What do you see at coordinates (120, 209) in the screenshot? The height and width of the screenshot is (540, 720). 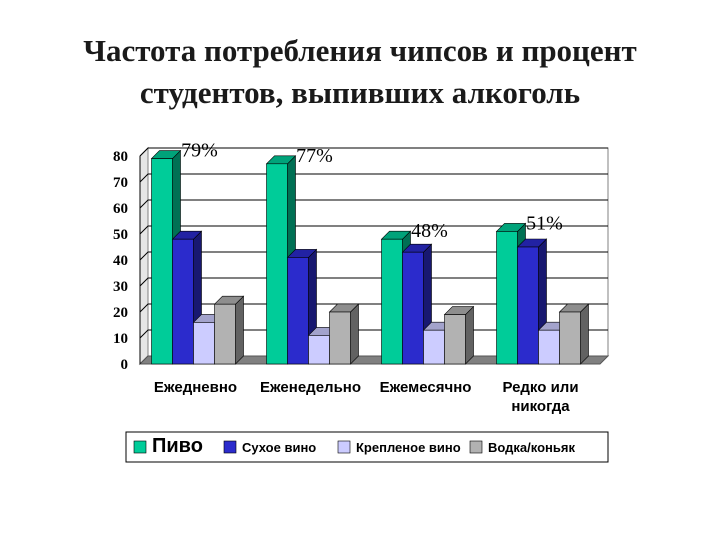 I see `y-tick-label: 60` at bounding box center [120, 209].